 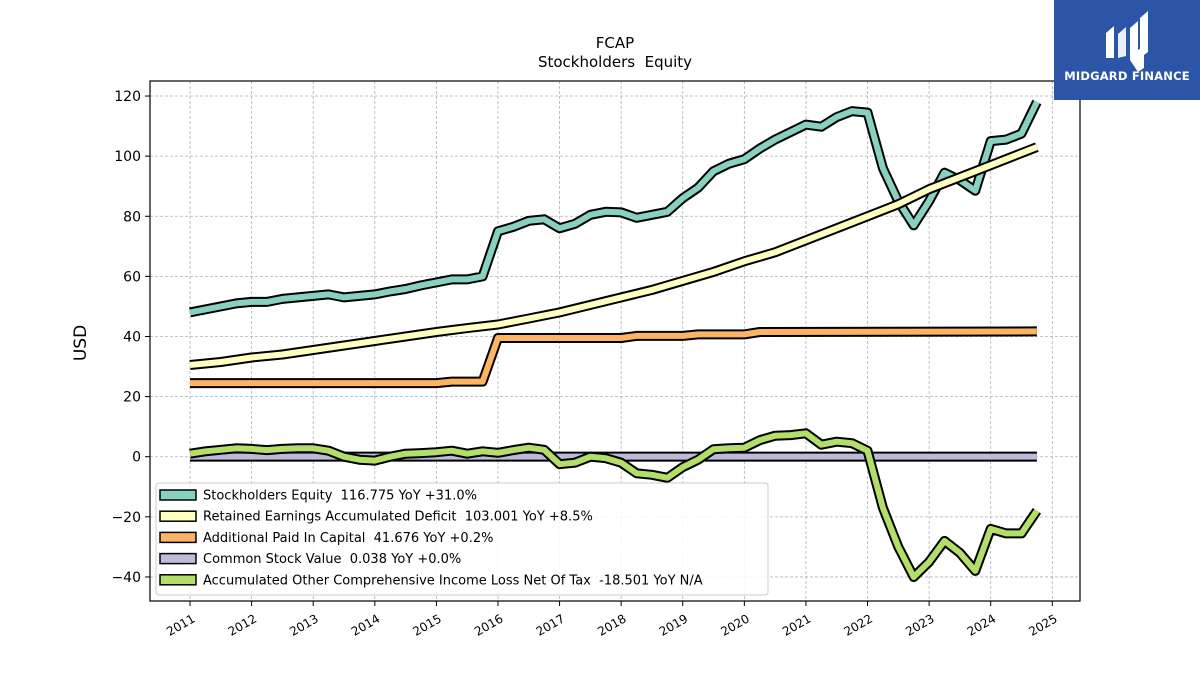 I want to click on y-tick-label: 100, so click(x=127, y=157).